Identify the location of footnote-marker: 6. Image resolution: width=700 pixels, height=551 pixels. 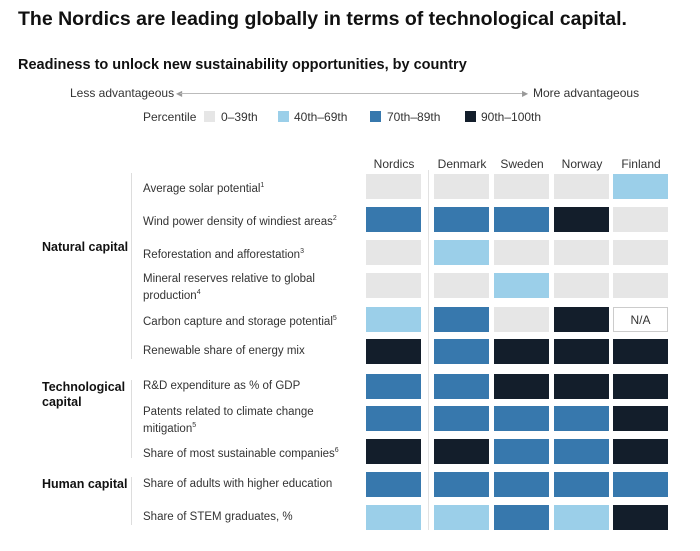
(336, 450).